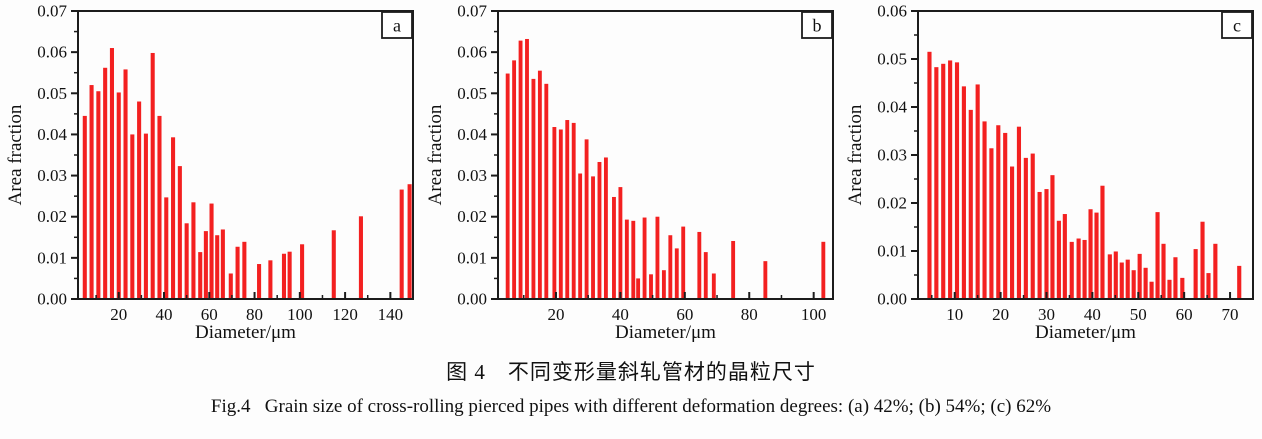  Describe the element at coordinates (345, 314) in the screenshot. I see `x-tick-label: 120` at that location.